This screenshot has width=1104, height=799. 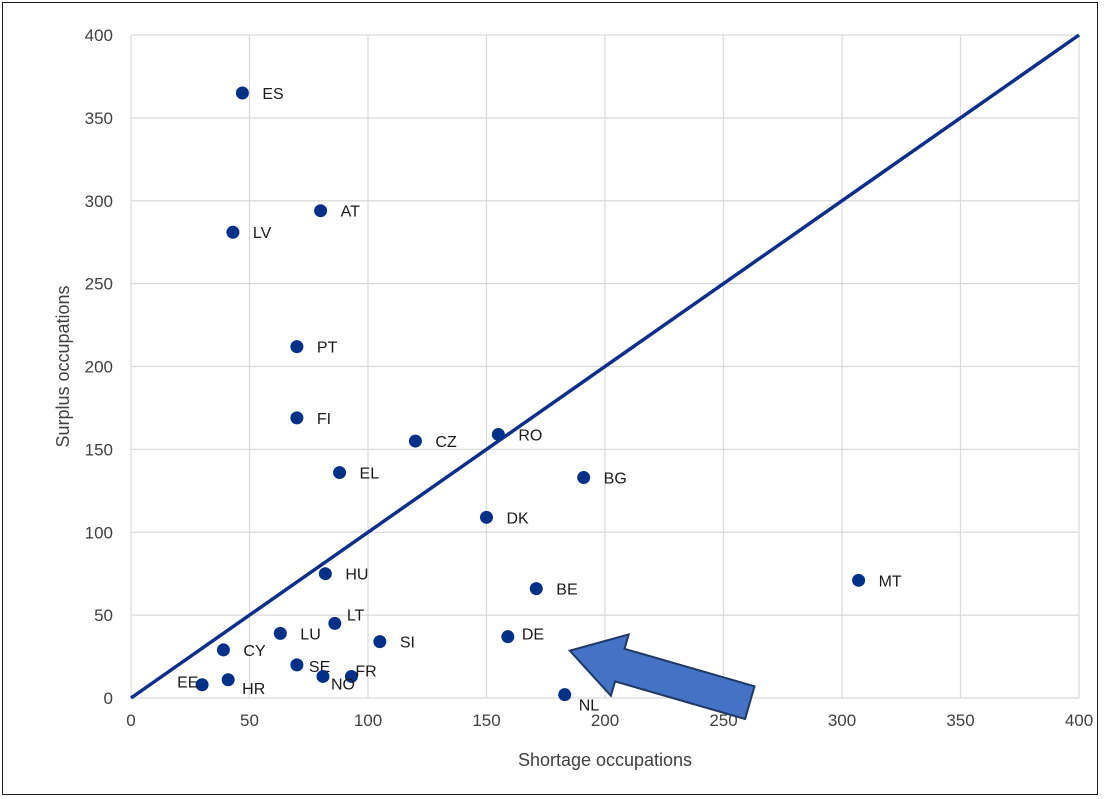 I want to click on y-tick-label: 200, so click(x=99, y=367).